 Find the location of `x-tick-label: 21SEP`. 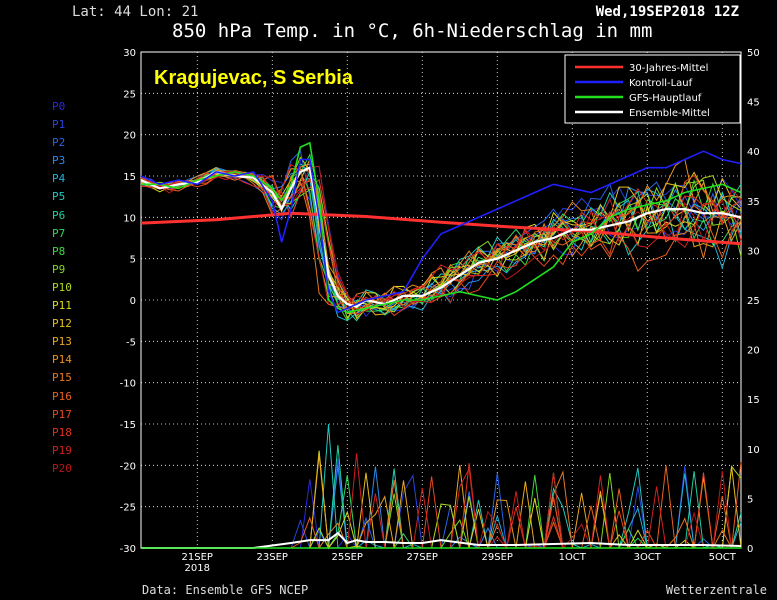

x-tick-label: 21SEP is located at coordinates (197, 557).